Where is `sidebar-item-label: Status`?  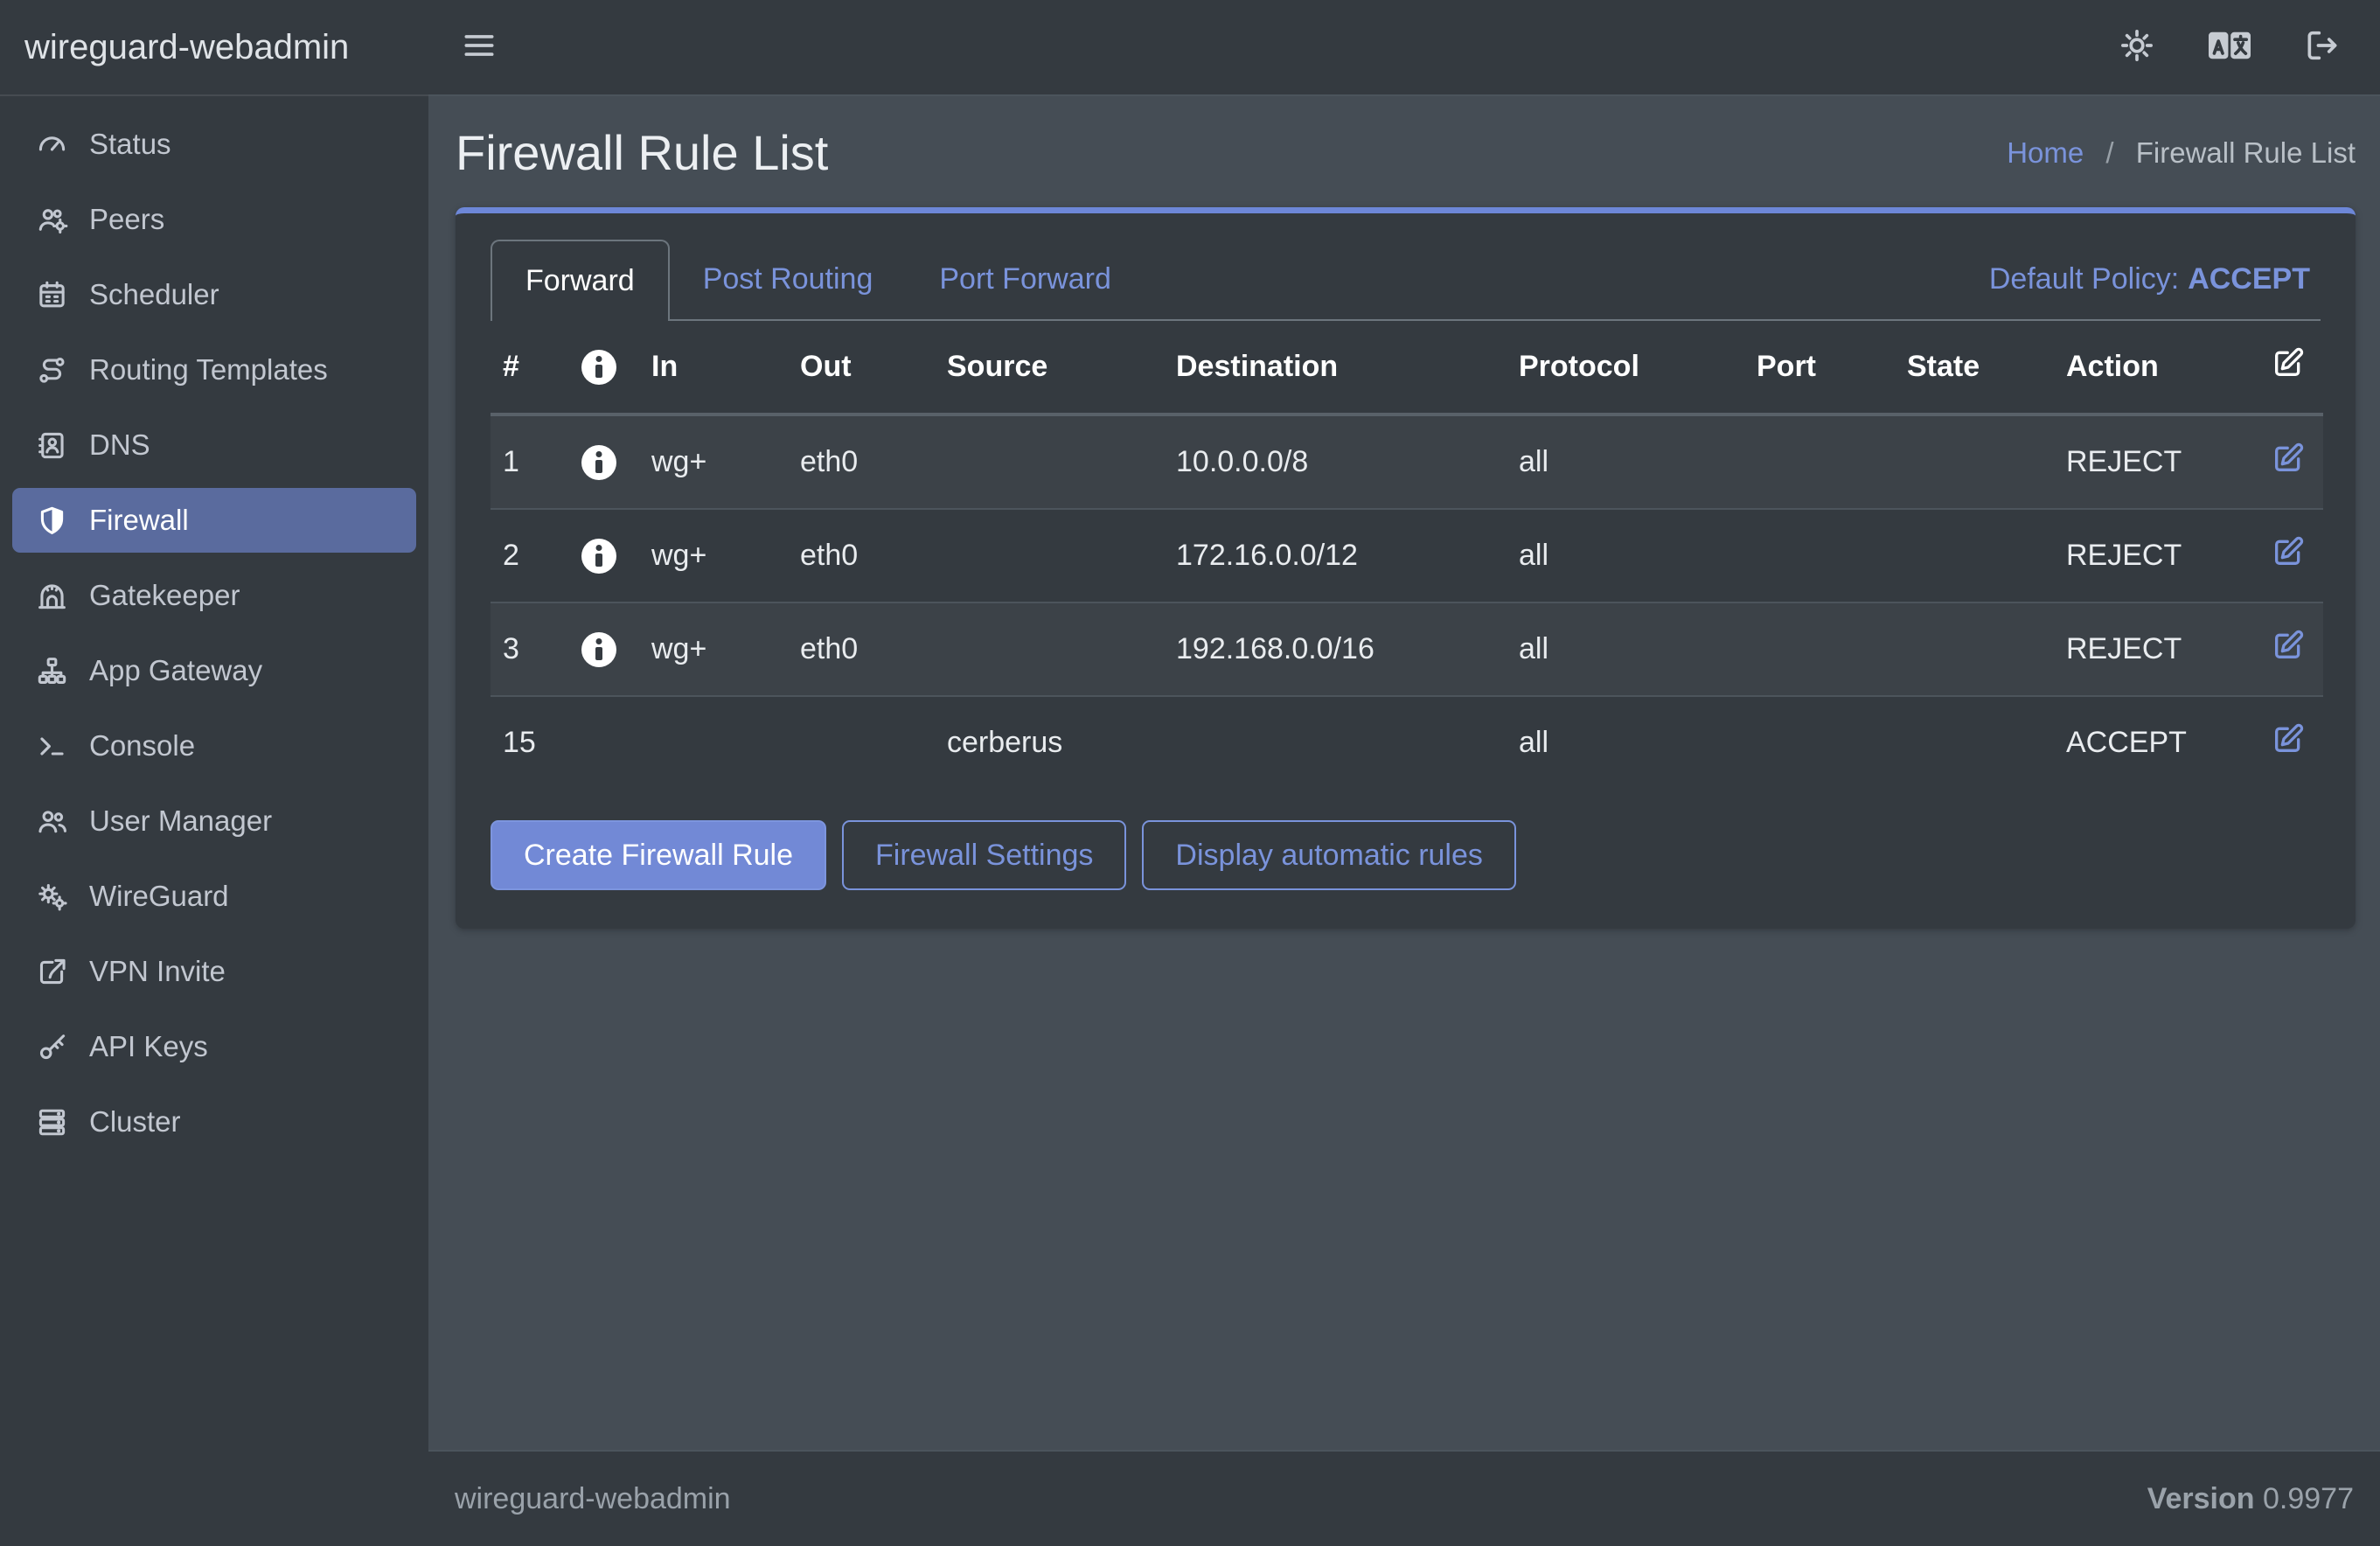 sidebar-item-label: Status is located at coordinates (130, 144).